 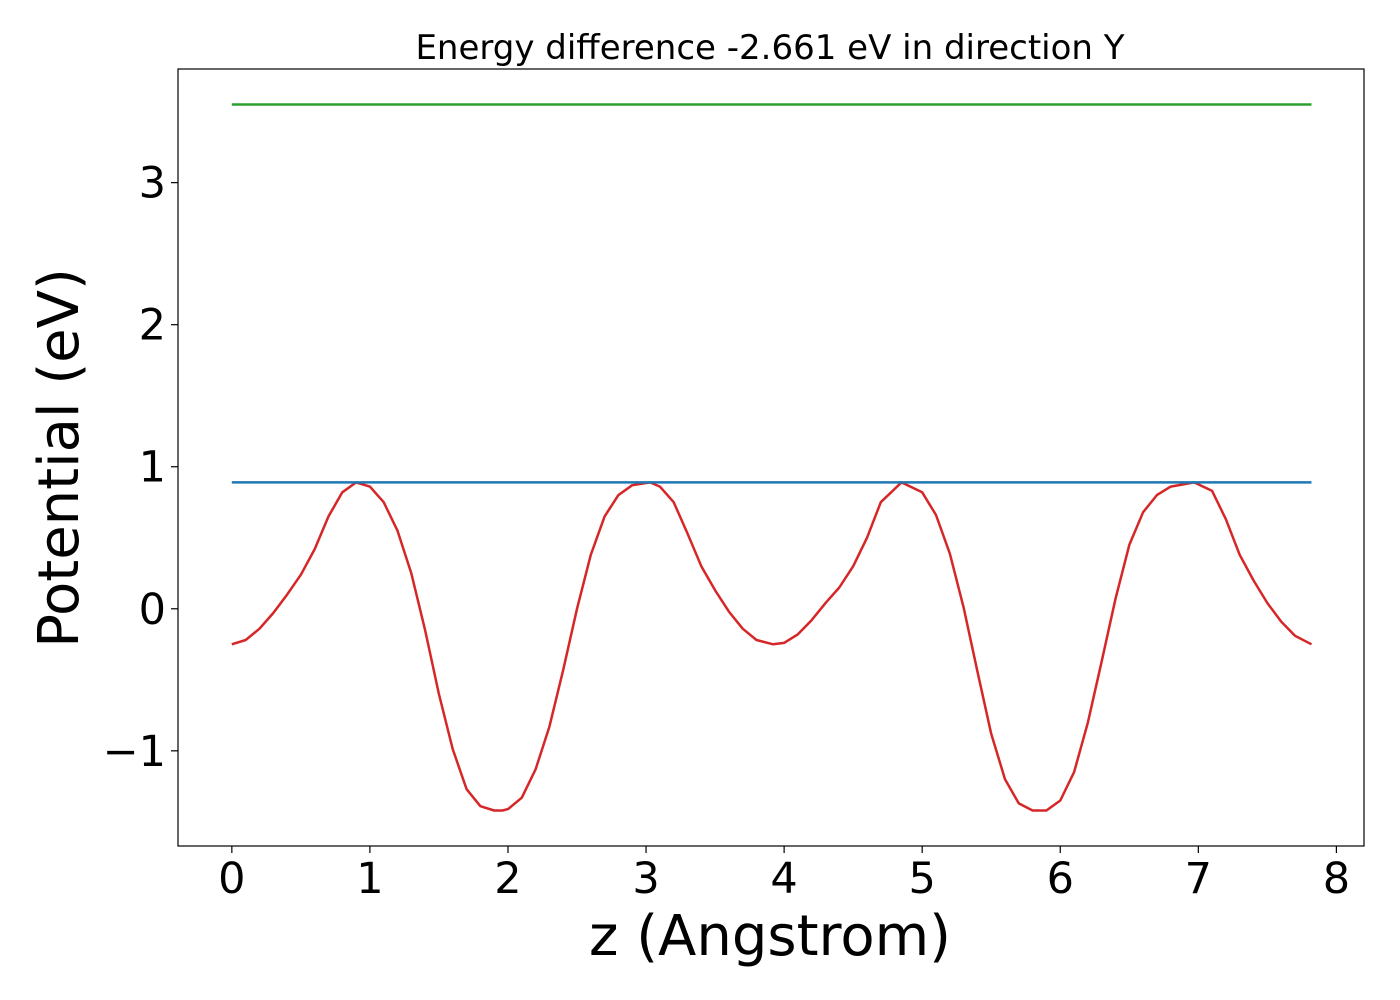 I want to click on y-tick-label: 0, so click(x=152, y=610).